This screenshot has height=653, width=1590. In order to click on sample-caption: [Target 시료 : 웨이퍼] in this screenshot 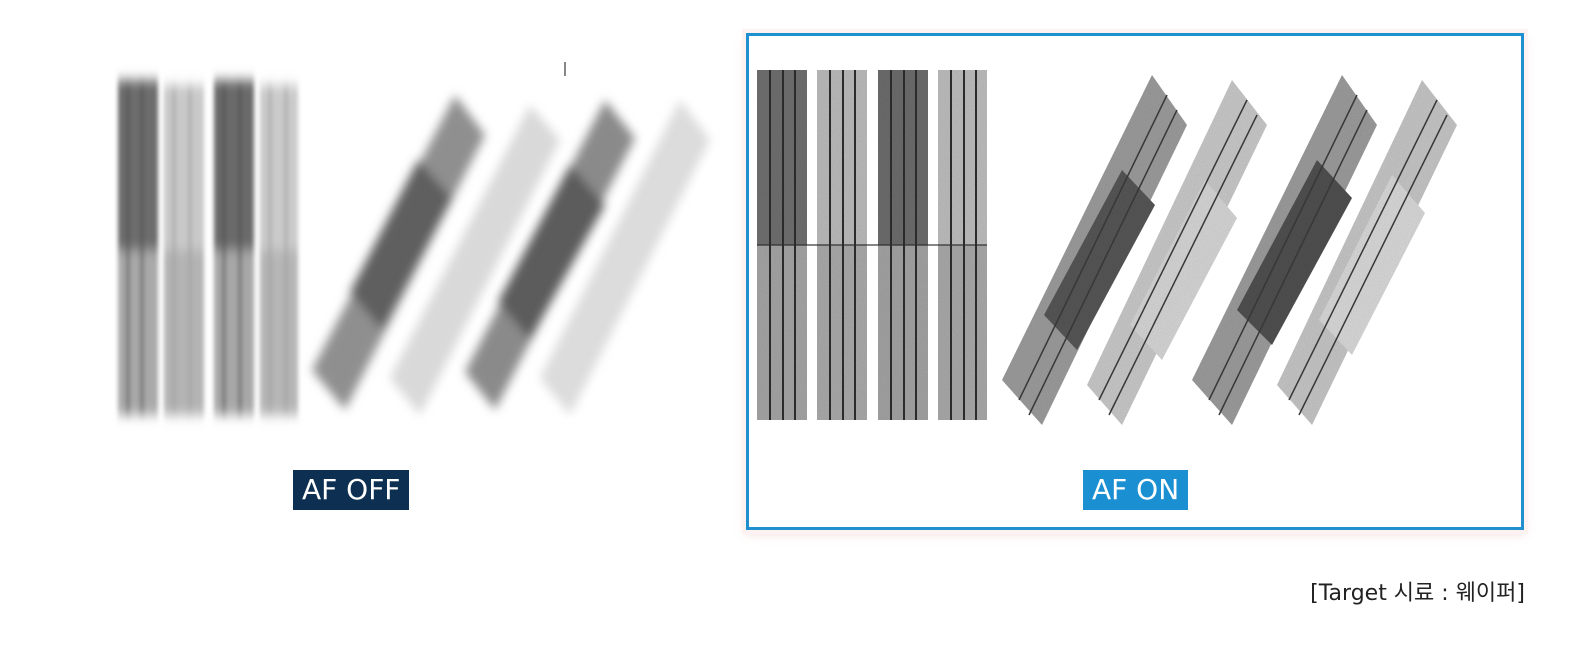, I will do `click(1417, 593)`.